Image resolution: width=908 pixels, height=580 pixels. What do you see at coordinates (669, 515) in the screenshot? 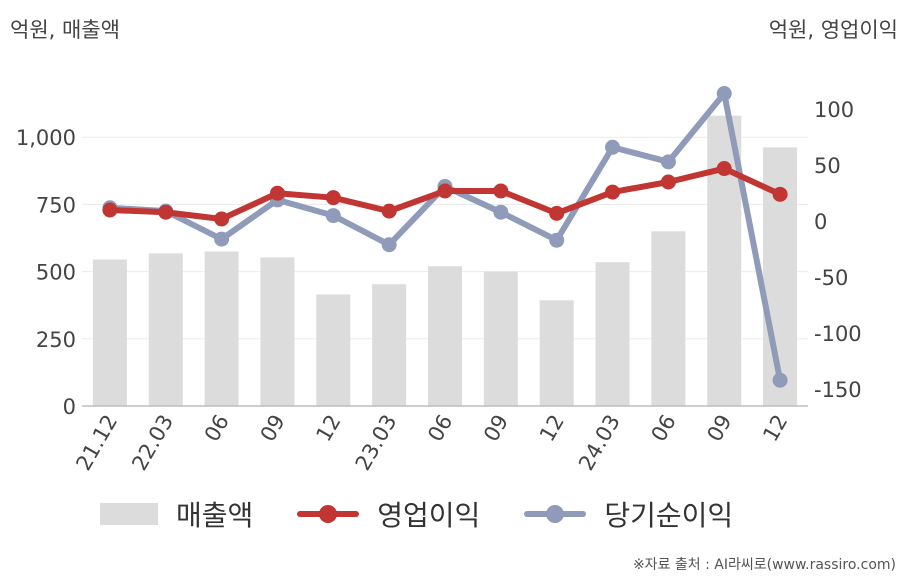
I see `legend-label-net-income: 당기순이익` at bounding box center [669, 515].